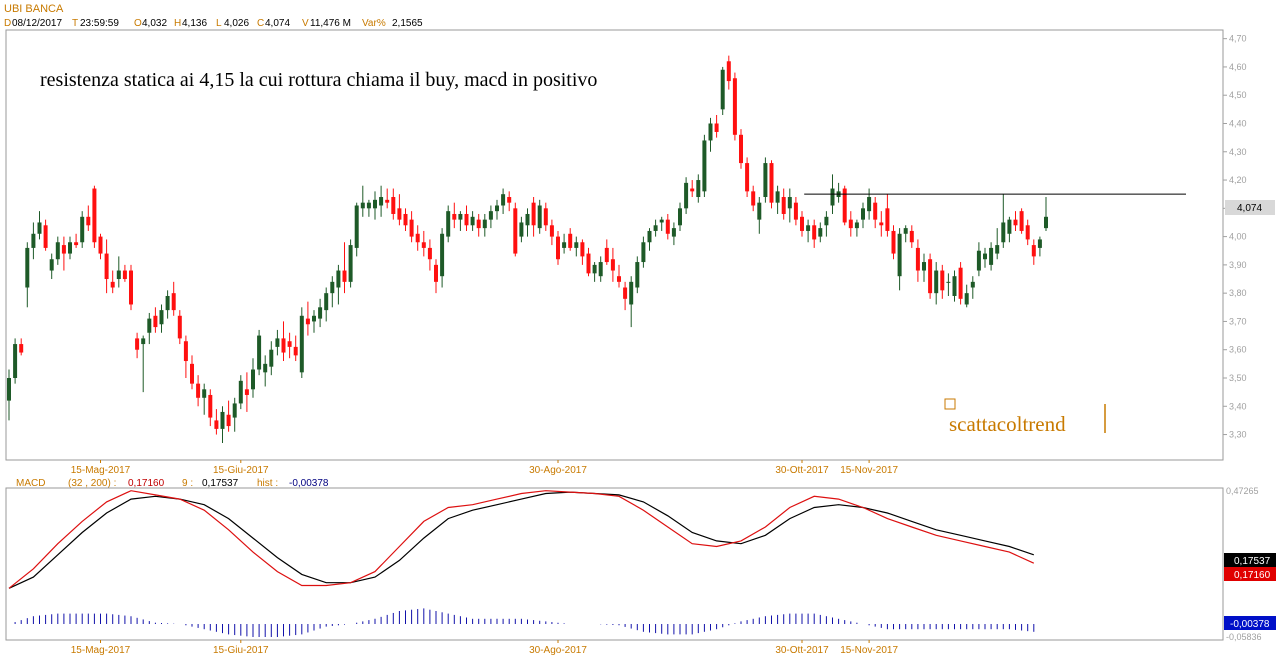 The image size is (1278, 668). Describe the element at coordinates (187, 483) in the screenshot. I see `signal-legend-label: 9 :` at that location.